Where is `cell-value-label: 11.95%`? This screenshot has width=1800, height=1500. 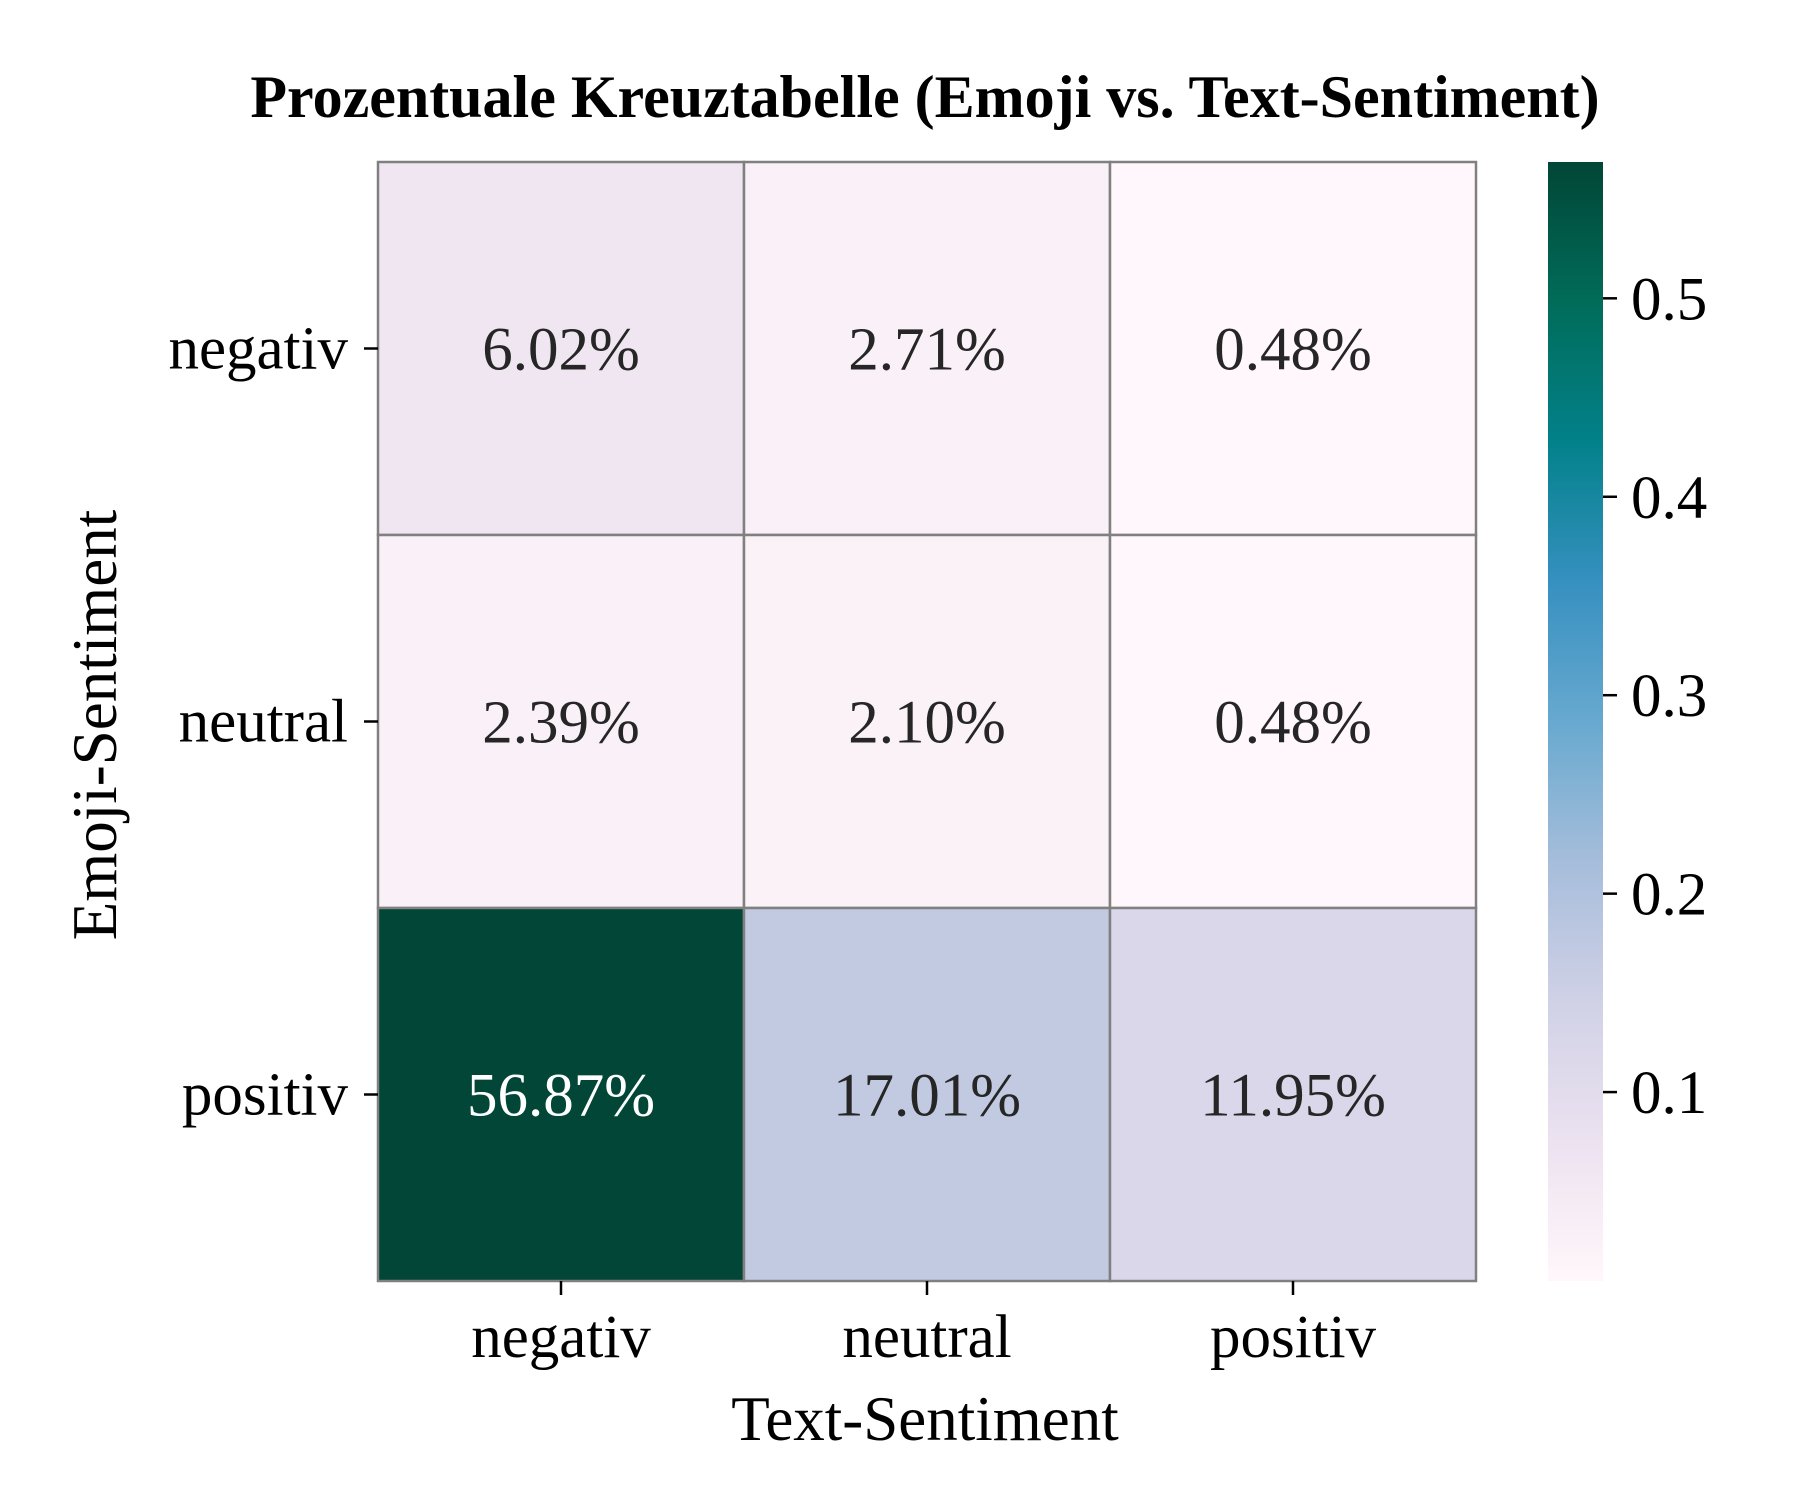 cell-value-label: 11.95% is located at coordinates (1293, 1096).